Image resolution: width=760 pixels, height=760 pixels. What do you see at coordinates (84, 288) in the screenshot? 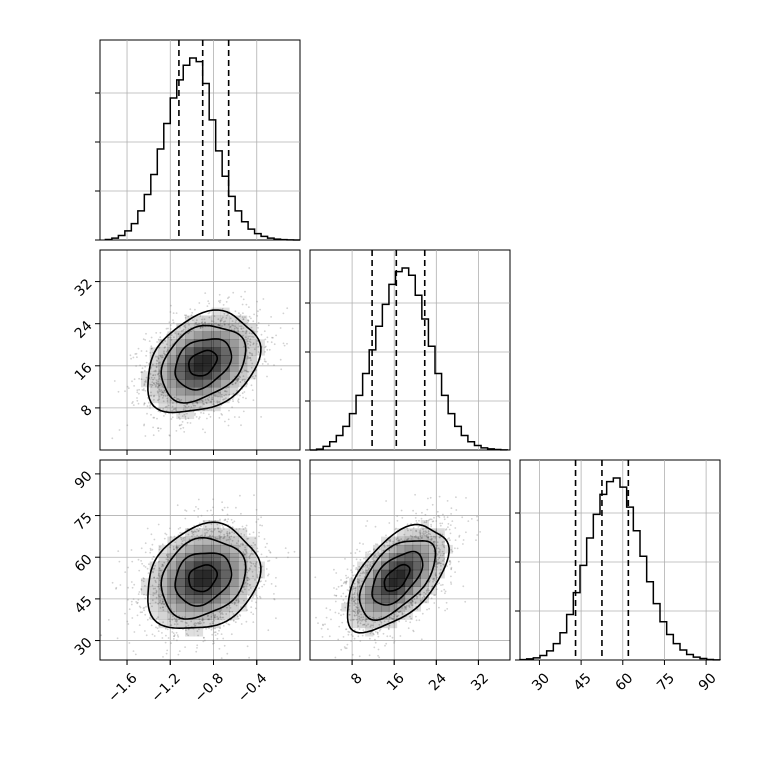
I see `y-tick-label: 32` at bounding box center [84, 288].